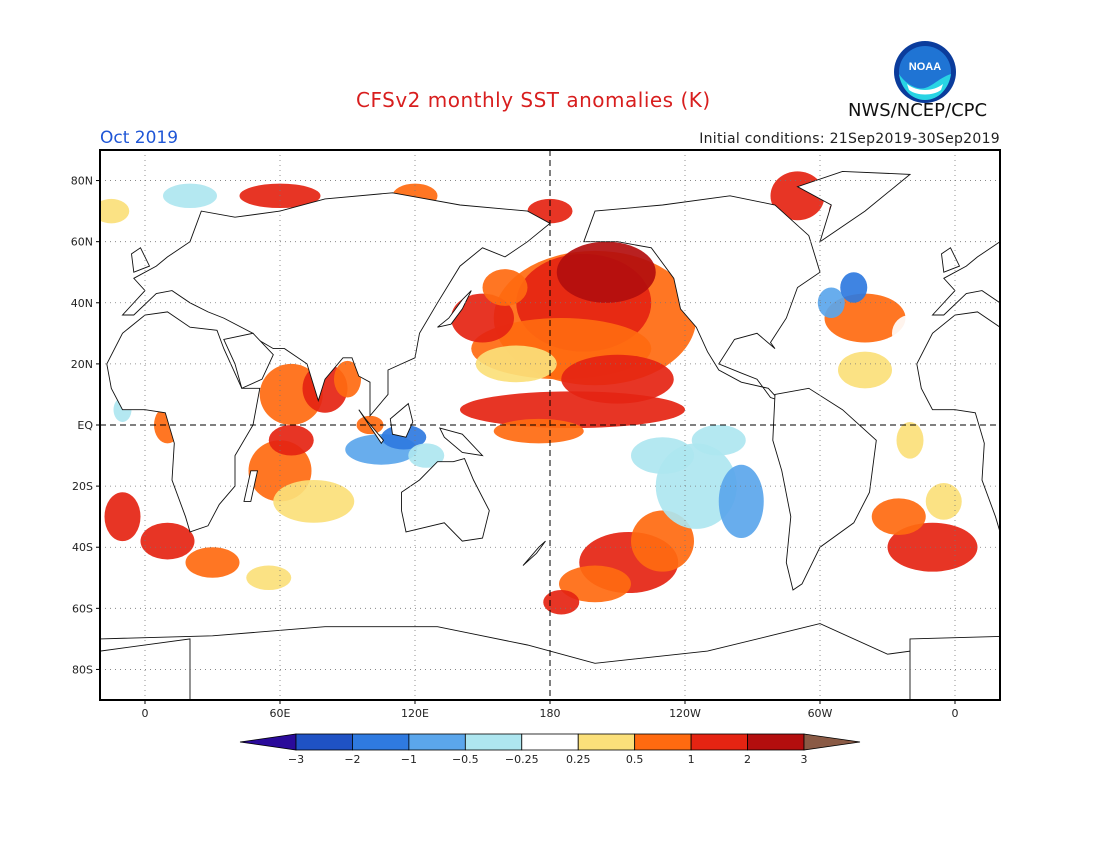 This screenshot has height=850, width=1100. Describe the element at coordinates (691, 759) in the screenshot. I see `colorbar-label: 1` at that location.